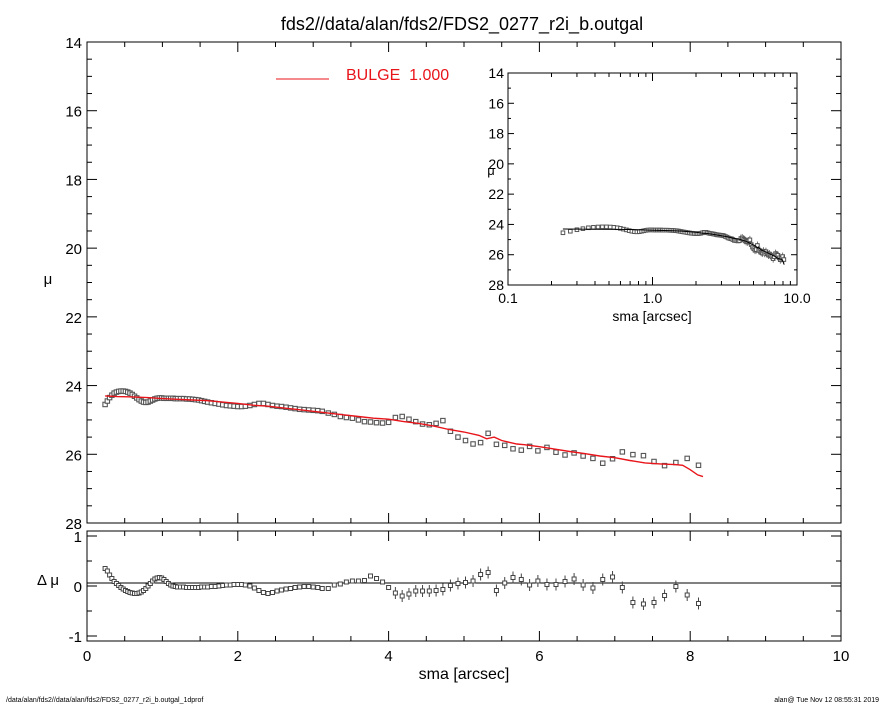  I want to click on residual-x-tick-label: 6, so click(539, 656).